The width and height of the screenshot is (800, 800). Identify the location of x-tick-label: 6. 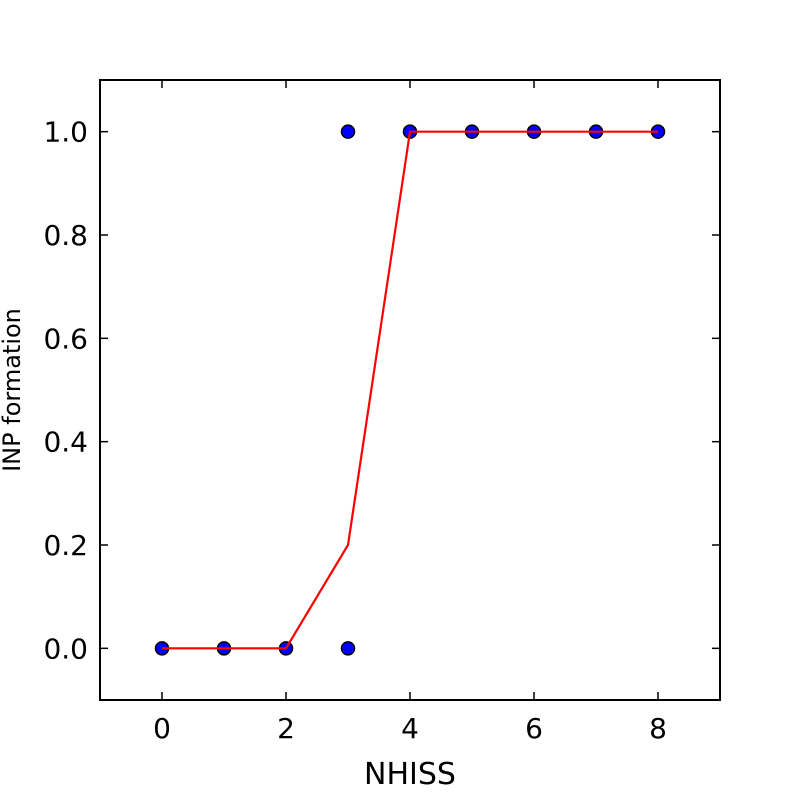
(534, 728).